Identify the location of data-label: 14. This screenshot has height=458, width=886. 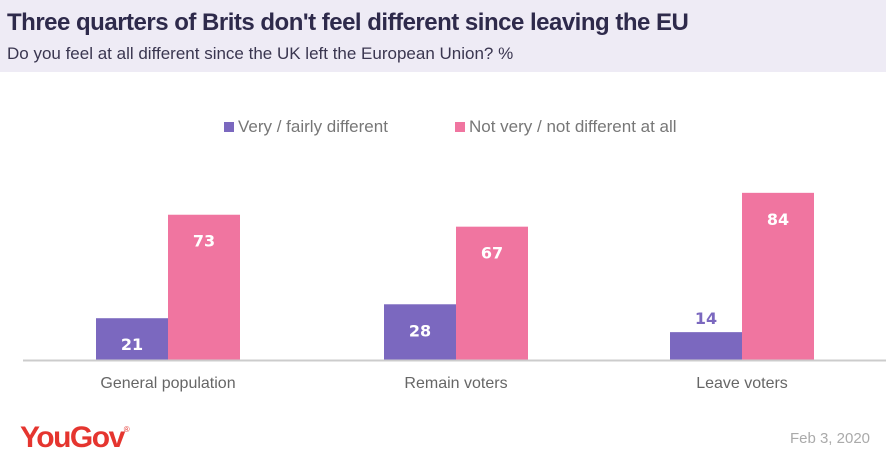
(706, 318).